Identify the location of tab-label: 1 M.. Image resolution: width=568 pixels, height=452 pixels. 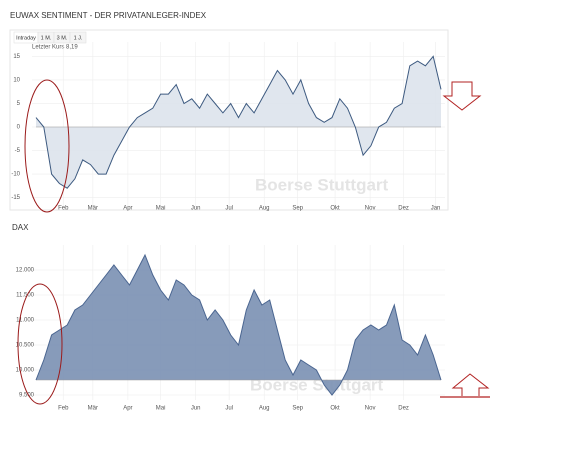
(46, 38).